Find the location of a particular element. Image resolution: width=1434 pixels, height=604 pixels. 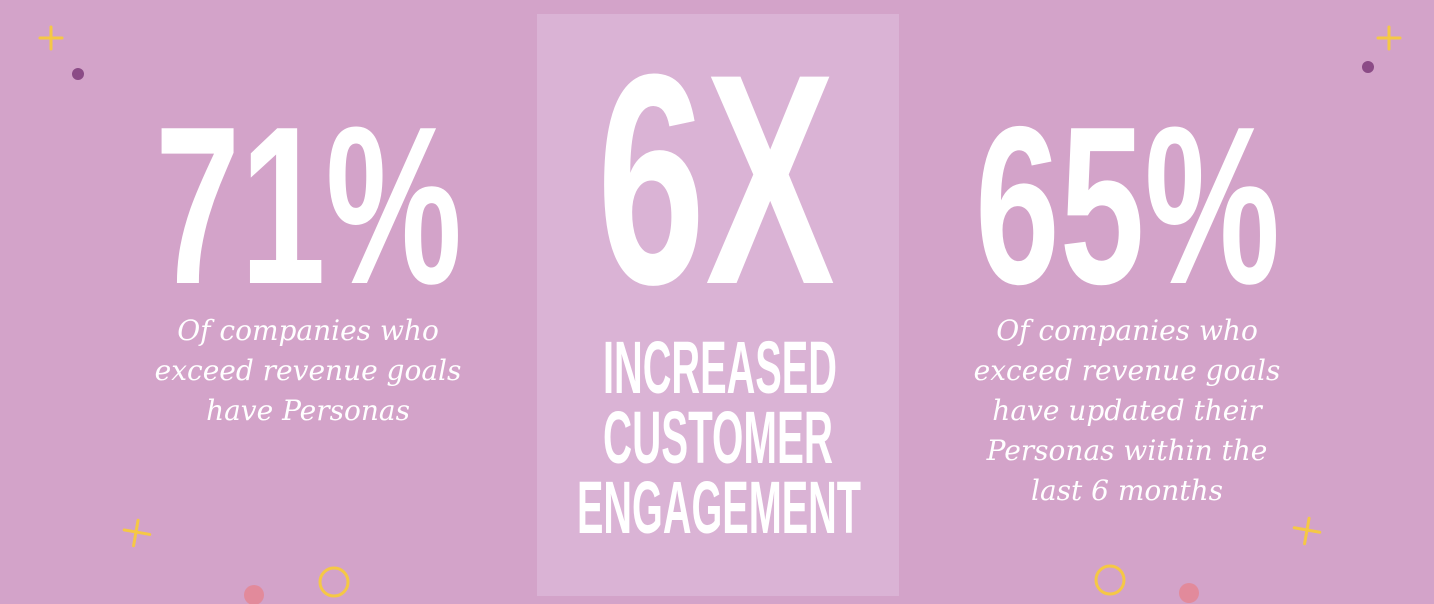

stat-caption: ENGAGEMENT is located at coordinates (719, 507).